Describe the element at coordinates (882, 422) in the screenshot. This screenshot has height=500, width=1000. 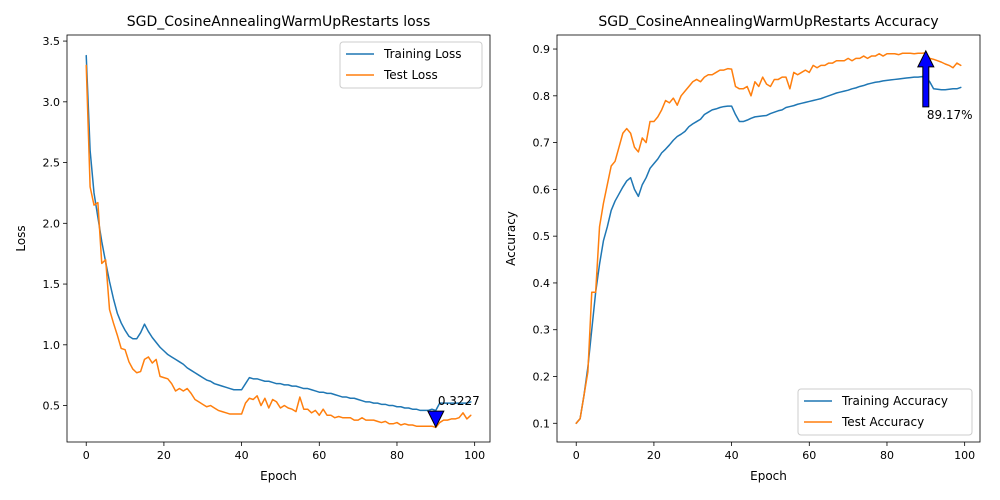
I see `accuracy-legend-label: Test Accuracy` at that location.